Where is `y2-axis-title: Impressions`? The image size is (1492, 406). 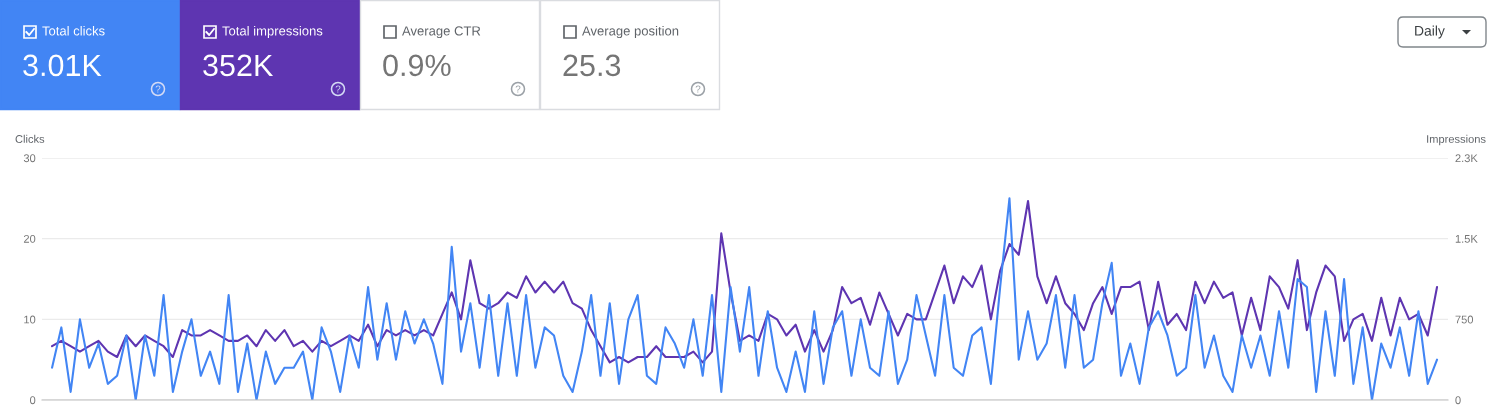 y2-axis-title: Impressions is located at coordinates (1456, 140).